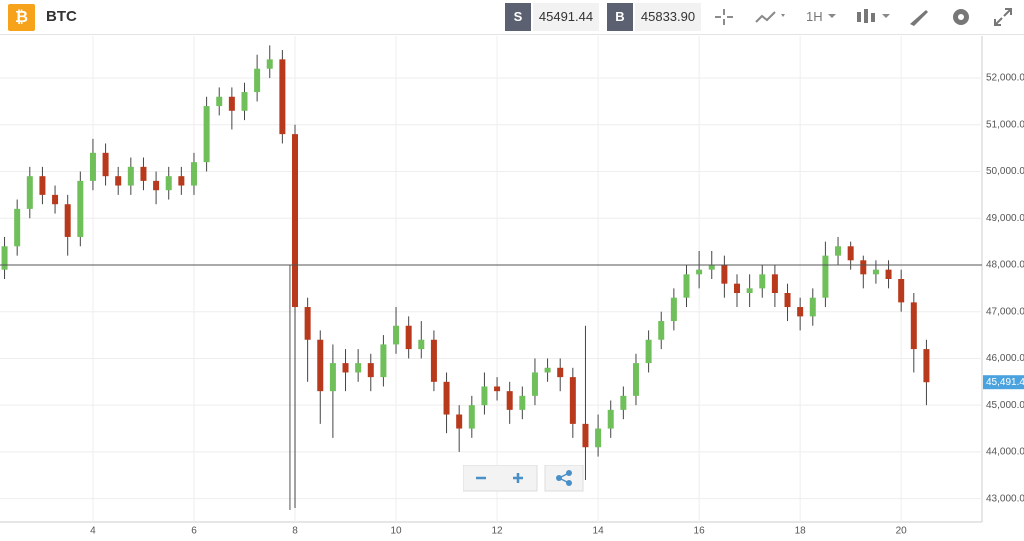 Image resolution: width=1024 pixels, height=541 pixels. I want to click on y-tick-label: 43,000.00, so click(1005, 498).